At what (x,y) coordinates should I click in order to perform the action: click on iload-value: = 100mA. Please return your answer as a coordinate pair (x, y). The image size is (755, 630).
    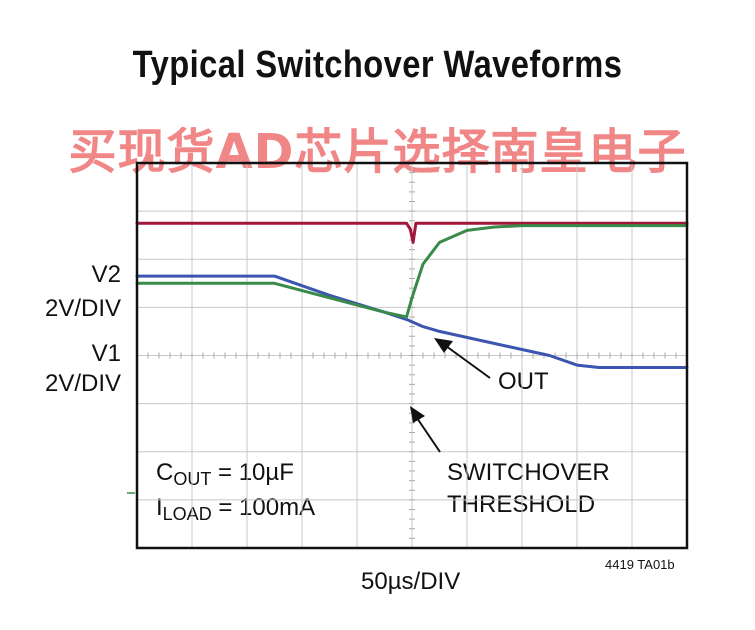
    Looking at the image, I should click on (267, 507).